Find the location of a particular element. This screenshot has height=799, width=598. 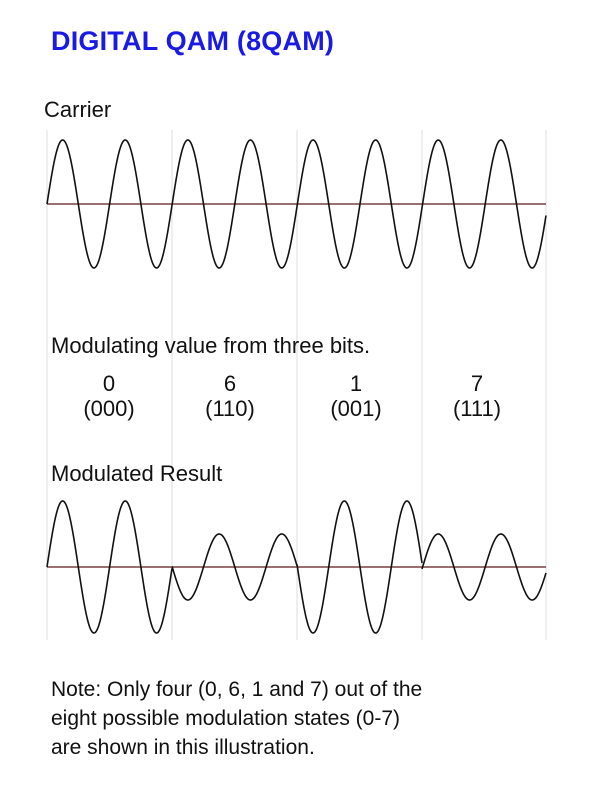

note-line: eight possible modulation states (0-7) is located at coordinates (226, 718).